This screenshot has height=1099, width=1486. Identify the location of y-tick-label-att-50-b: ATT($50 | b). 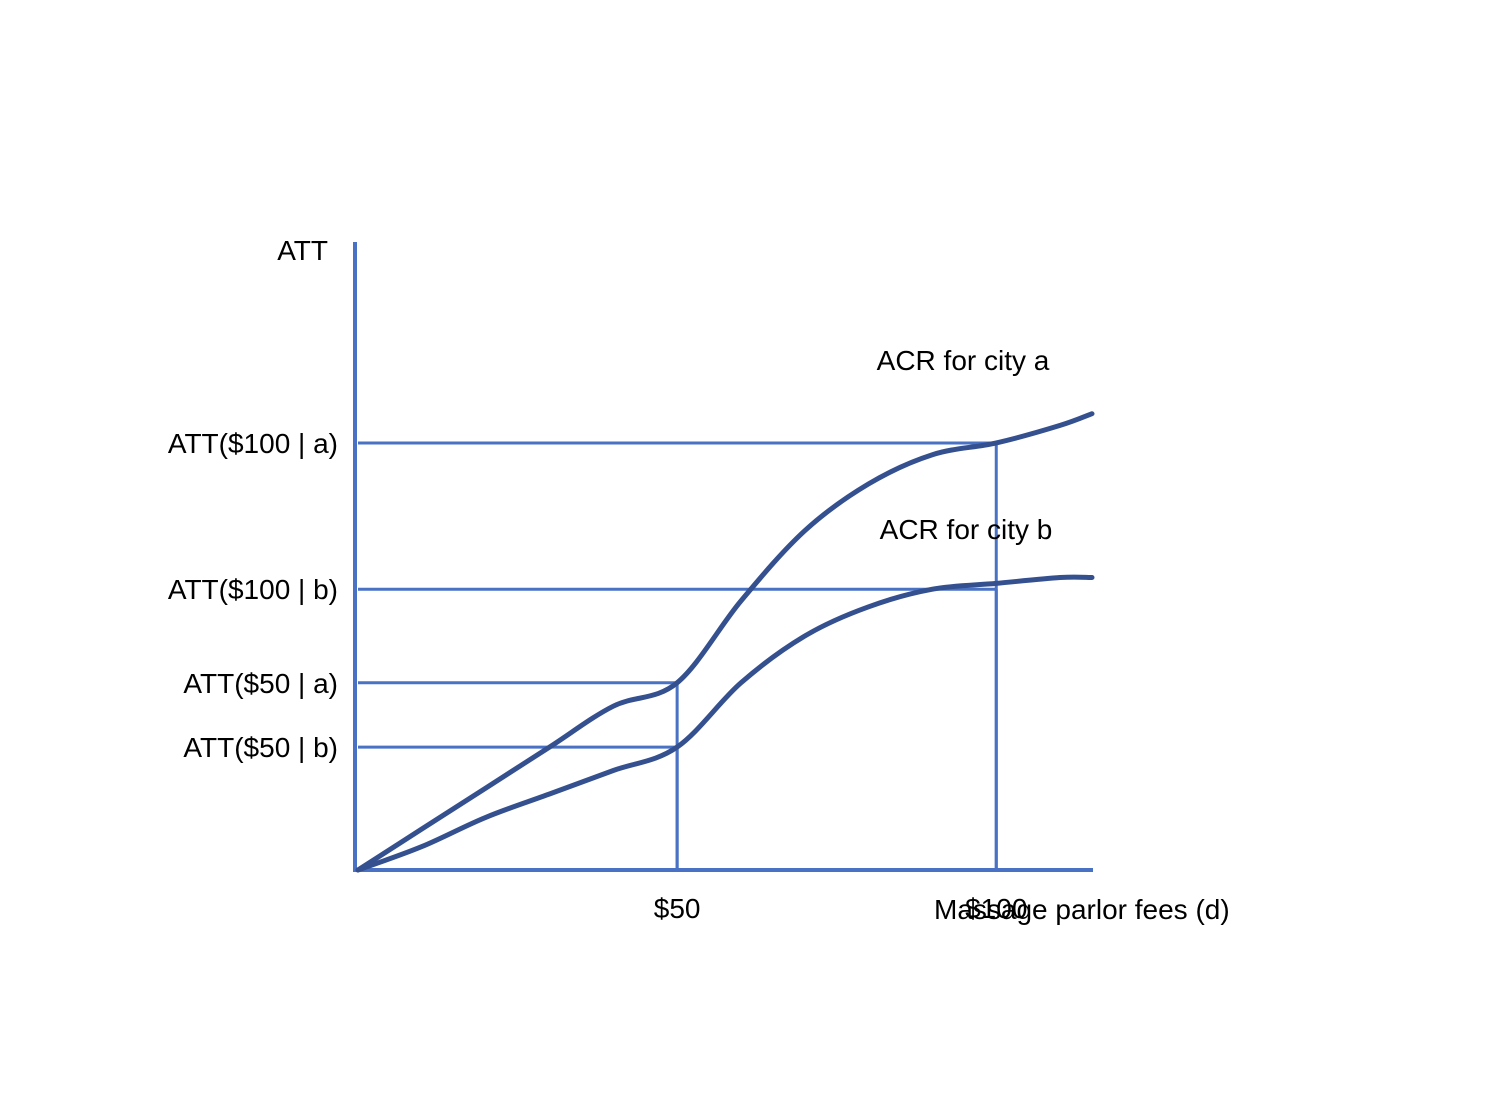
(260, 747).